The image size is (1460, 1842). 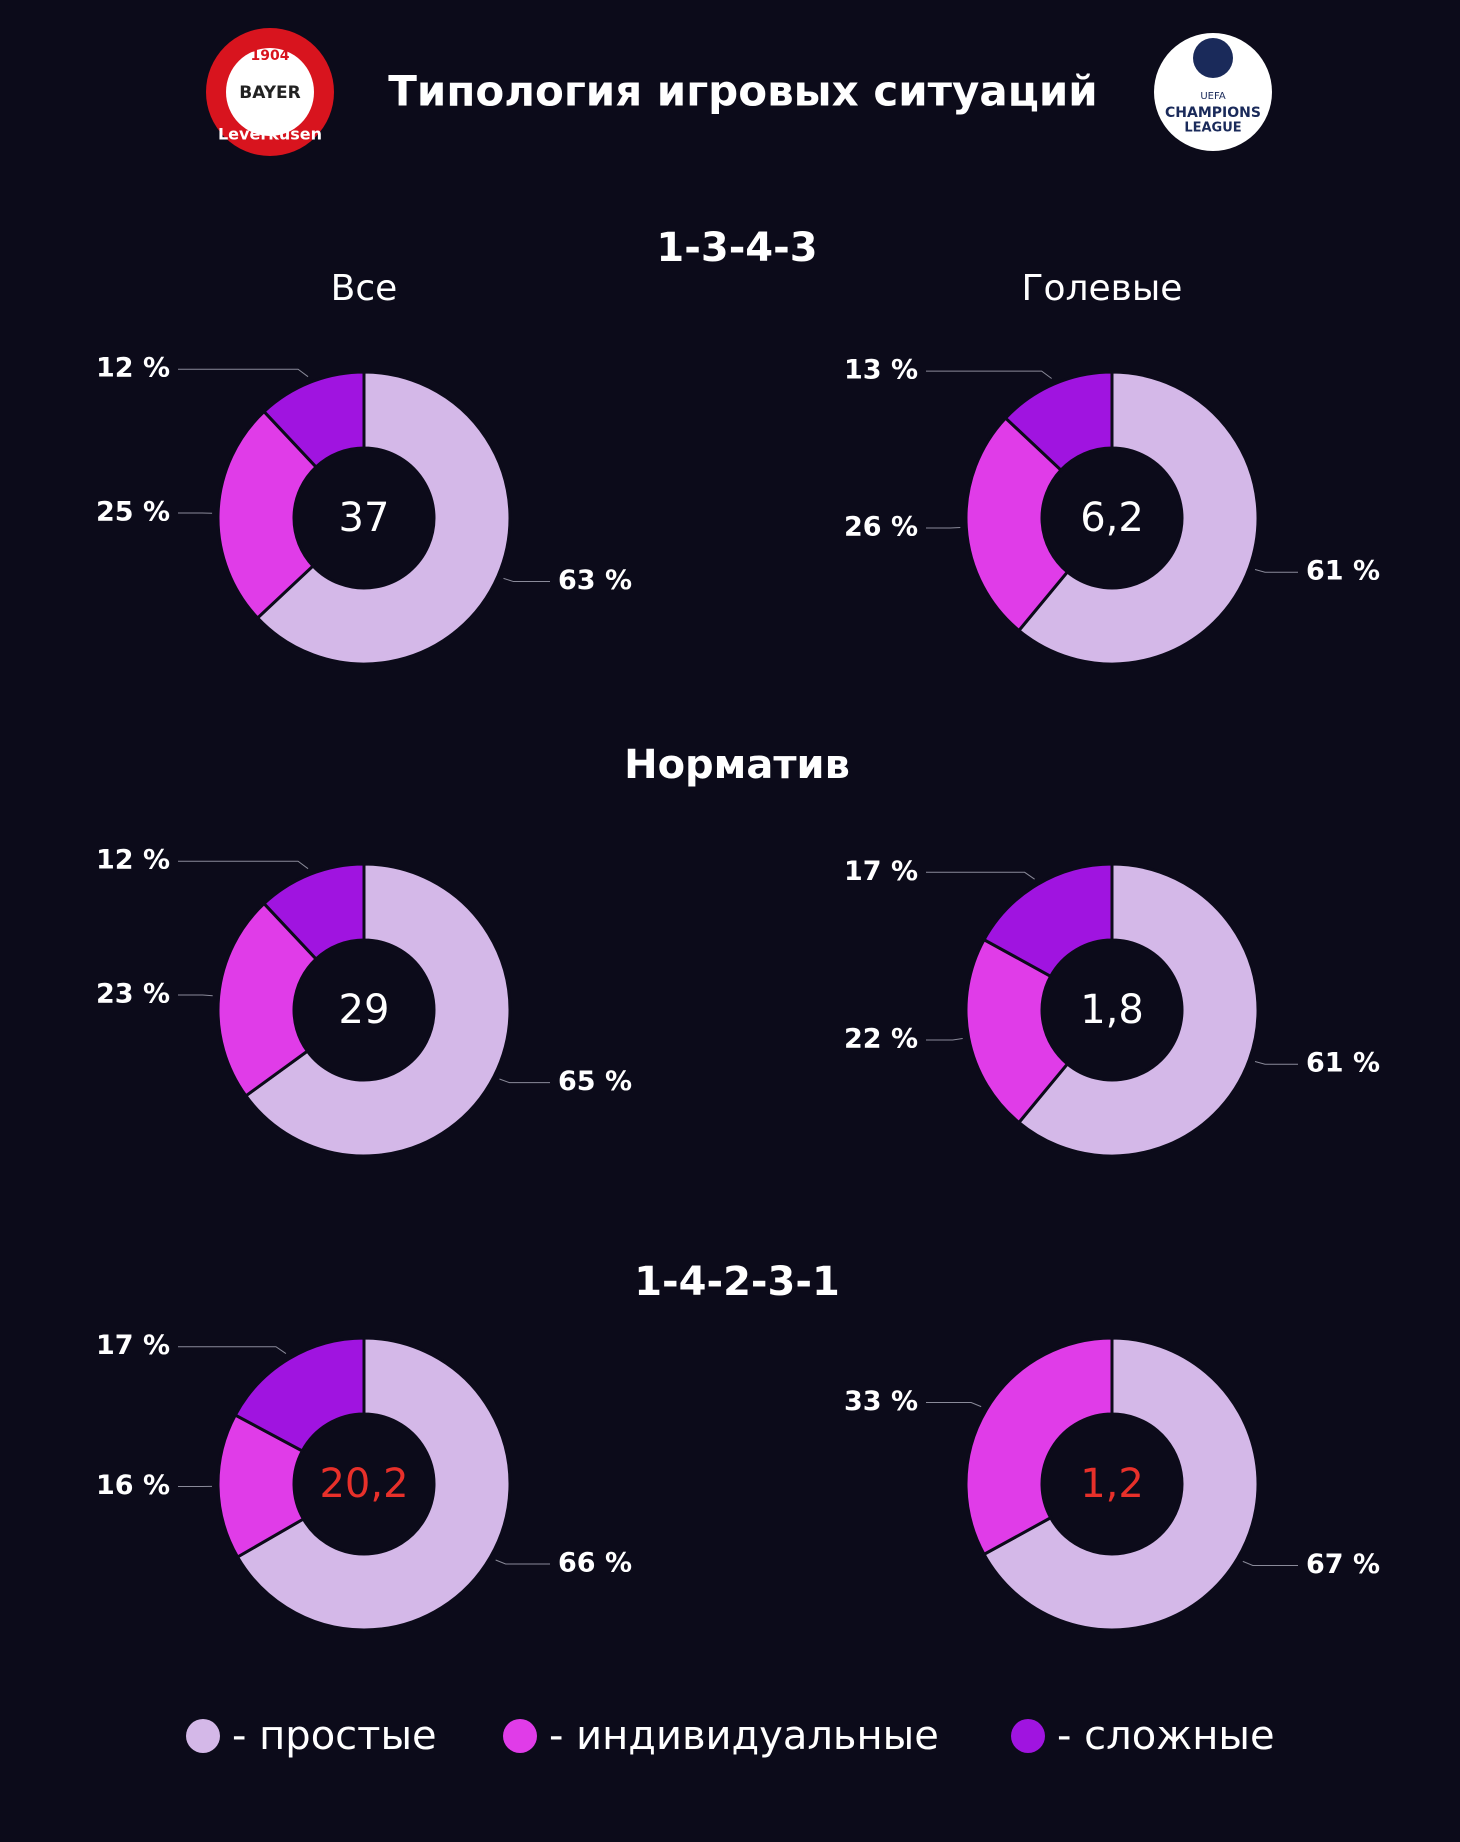 What do you see at coordinates (1213, 113) in the screenshot?
I see `logo-text: CHAMPIONS` at bounding box center [1213, 113].